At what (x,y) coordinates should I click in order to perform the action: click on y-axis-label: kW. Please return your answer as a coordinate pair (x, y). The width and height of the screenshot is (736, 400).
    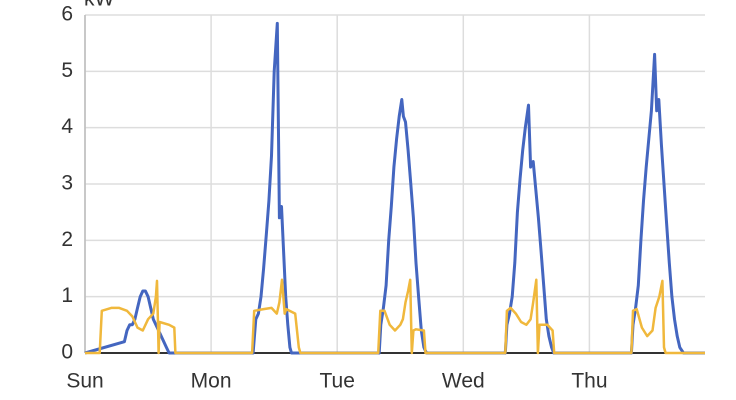
    Looking at the image, I should click on (99, 5).